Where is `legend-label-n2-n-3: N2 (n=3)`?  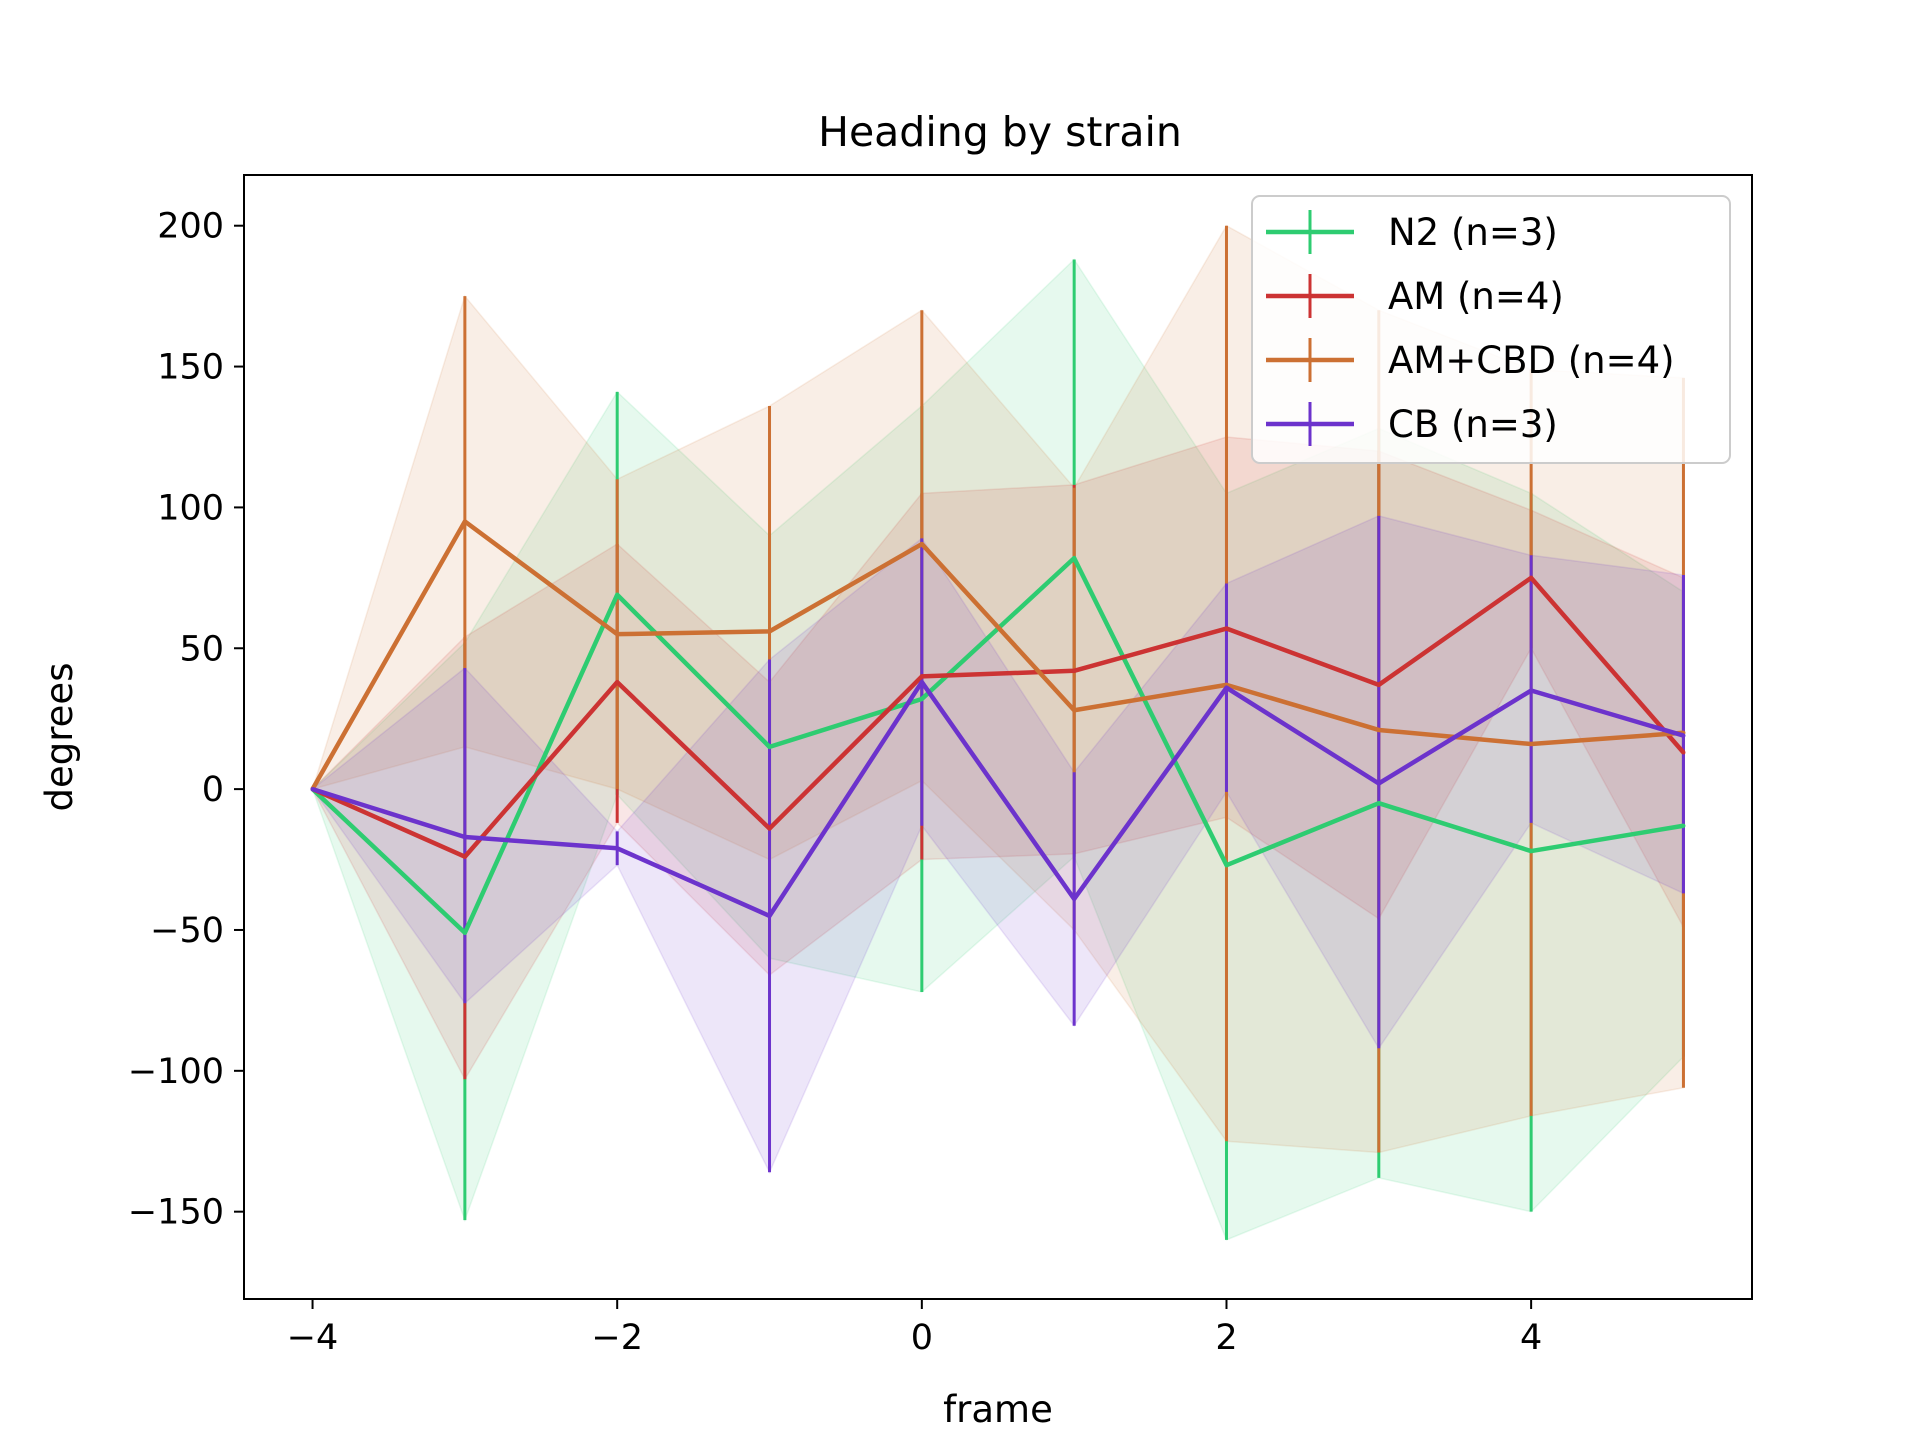
legend-label-n2-n-3: N2 (n=3) is located at coordinates (1473, 232).